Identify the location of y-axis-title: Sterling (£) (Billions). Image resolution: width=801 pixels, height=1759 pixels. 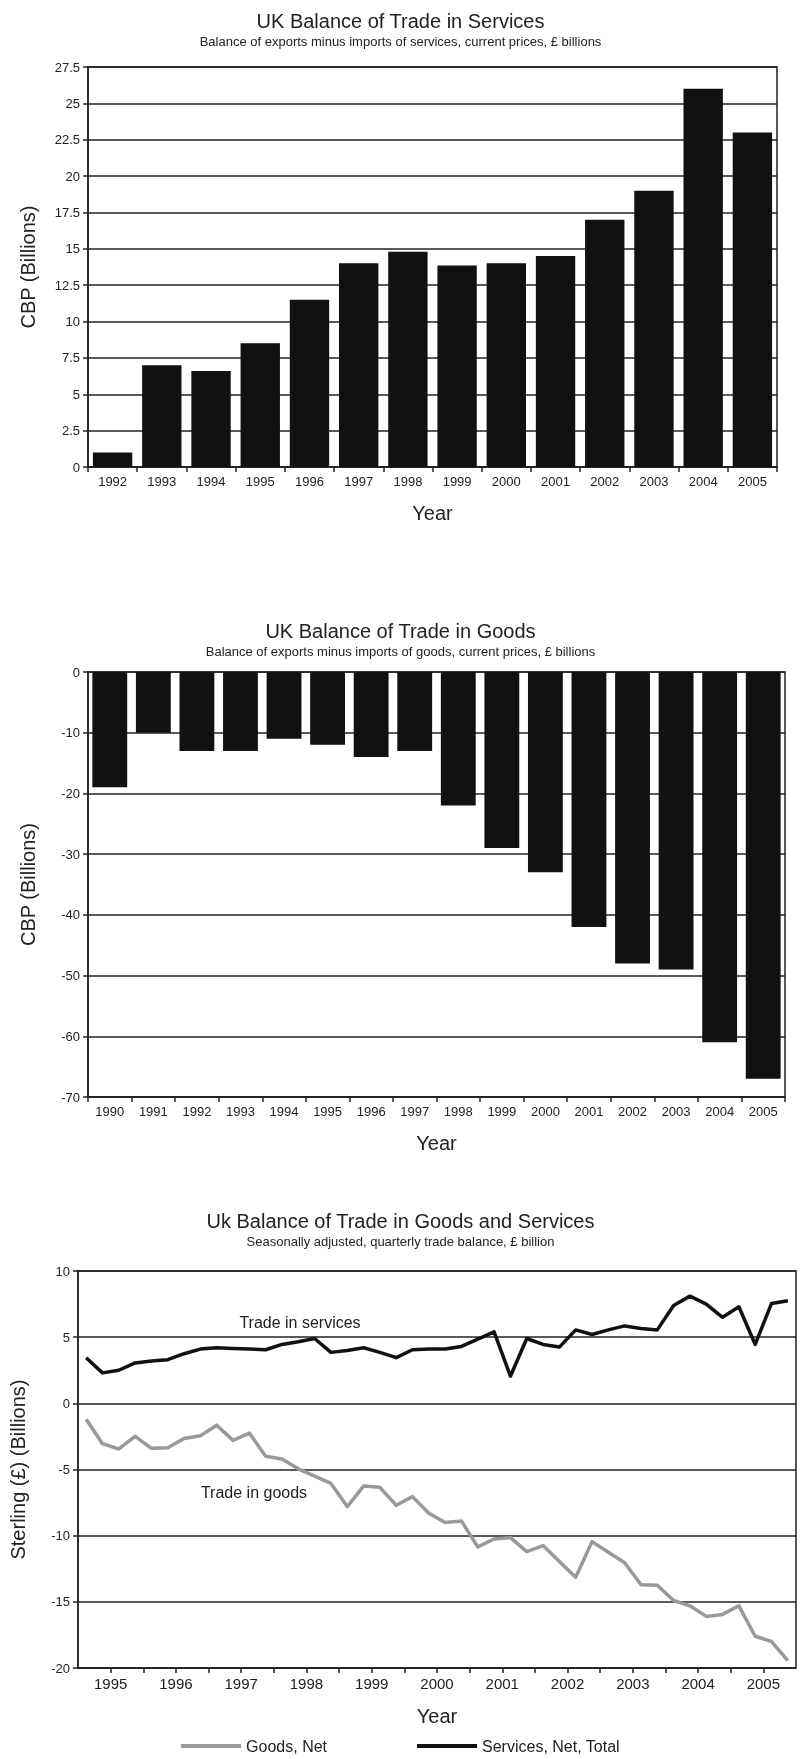
(18, 1469).